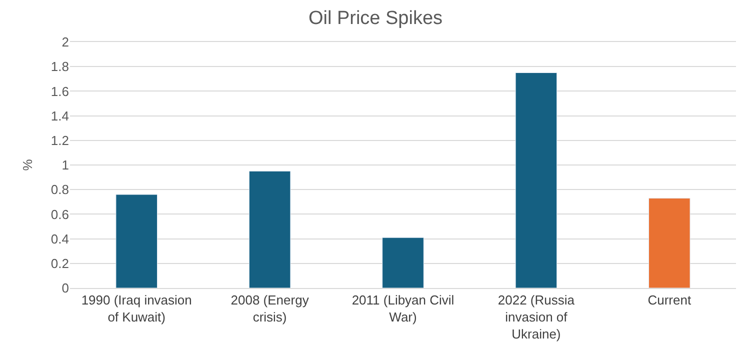 The width and height of the screenshot is (751, 353). I want to click on x-tick-label: Current, so click(670, 300).